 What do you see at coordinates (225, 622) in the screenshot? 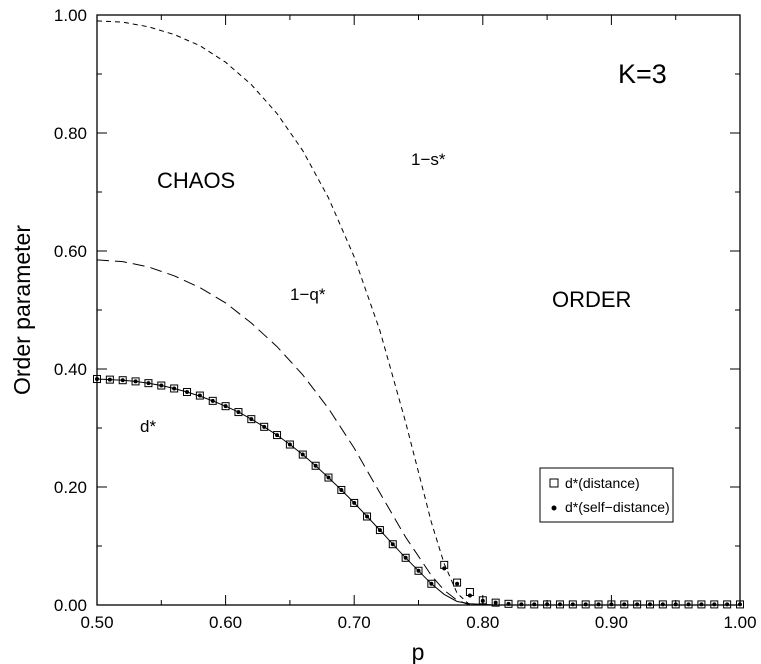
I see `x-tick-label: 0.60` at bounding box center [225, 622].